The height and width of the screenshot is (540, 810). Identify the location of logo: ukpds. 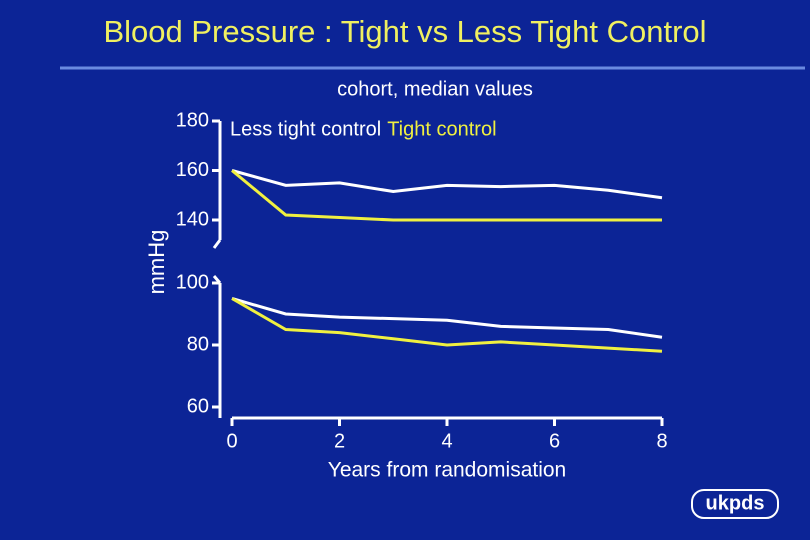
(735, 503).